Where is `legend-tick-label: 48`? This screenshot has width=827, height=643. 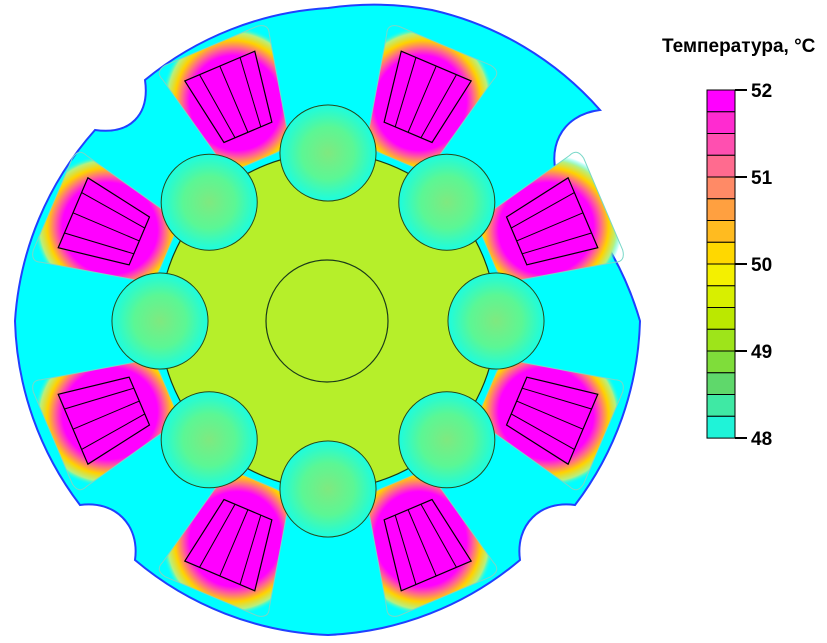 legend-tick-label: 48 is located at coordinates (761, 439).